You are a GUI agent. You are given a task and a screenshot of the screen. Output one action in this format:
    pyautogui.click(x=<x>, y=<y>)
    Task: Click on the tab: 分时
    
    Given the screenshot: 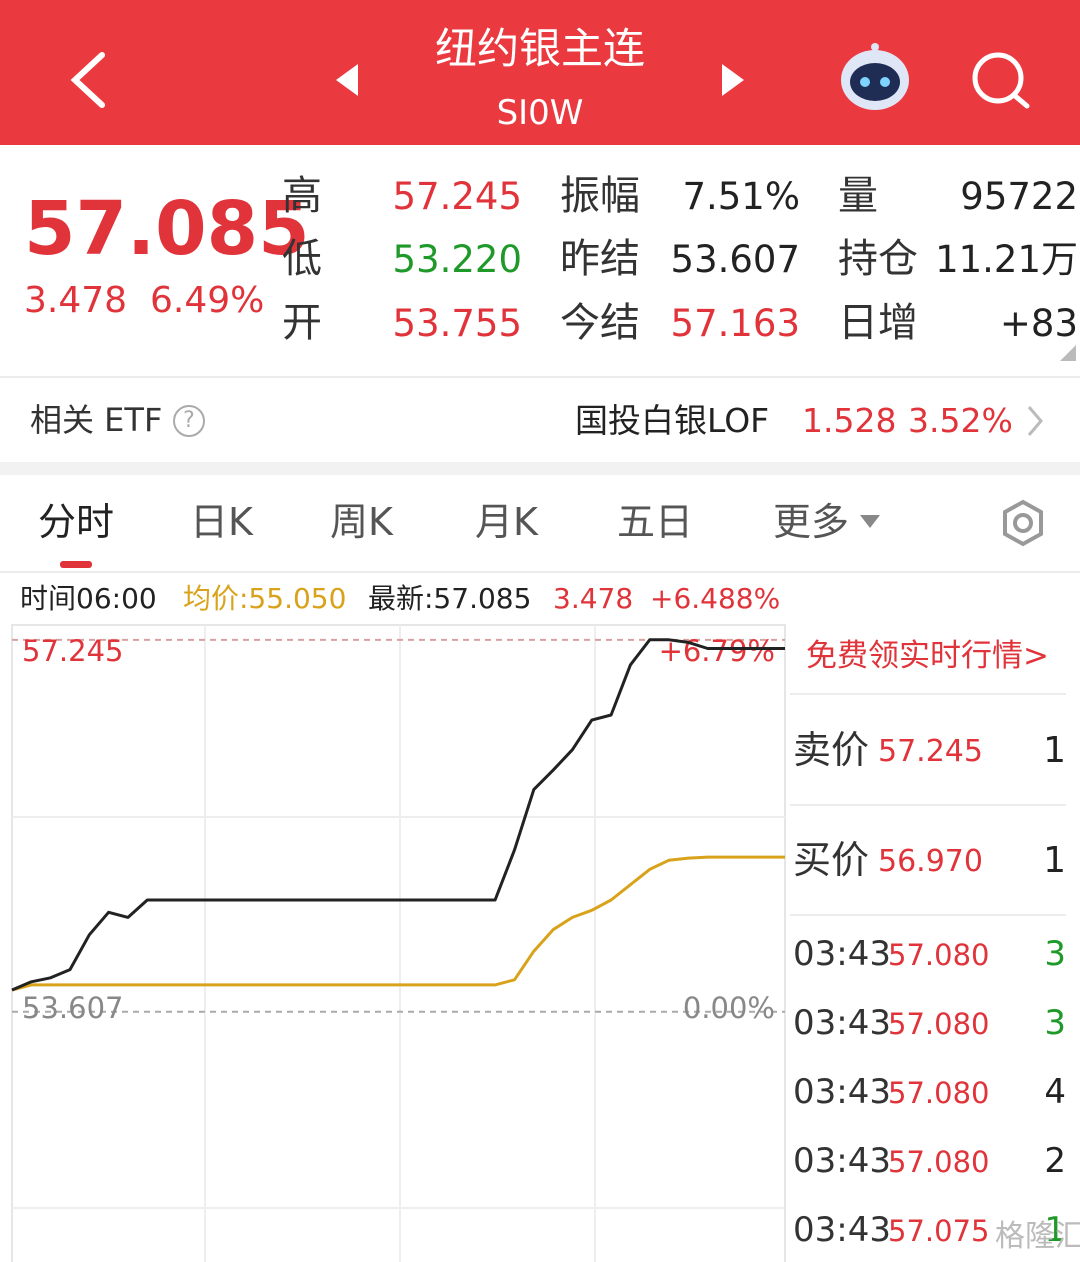 What is the action you would take?
    pyautogui.click(x=76, y=522)
    